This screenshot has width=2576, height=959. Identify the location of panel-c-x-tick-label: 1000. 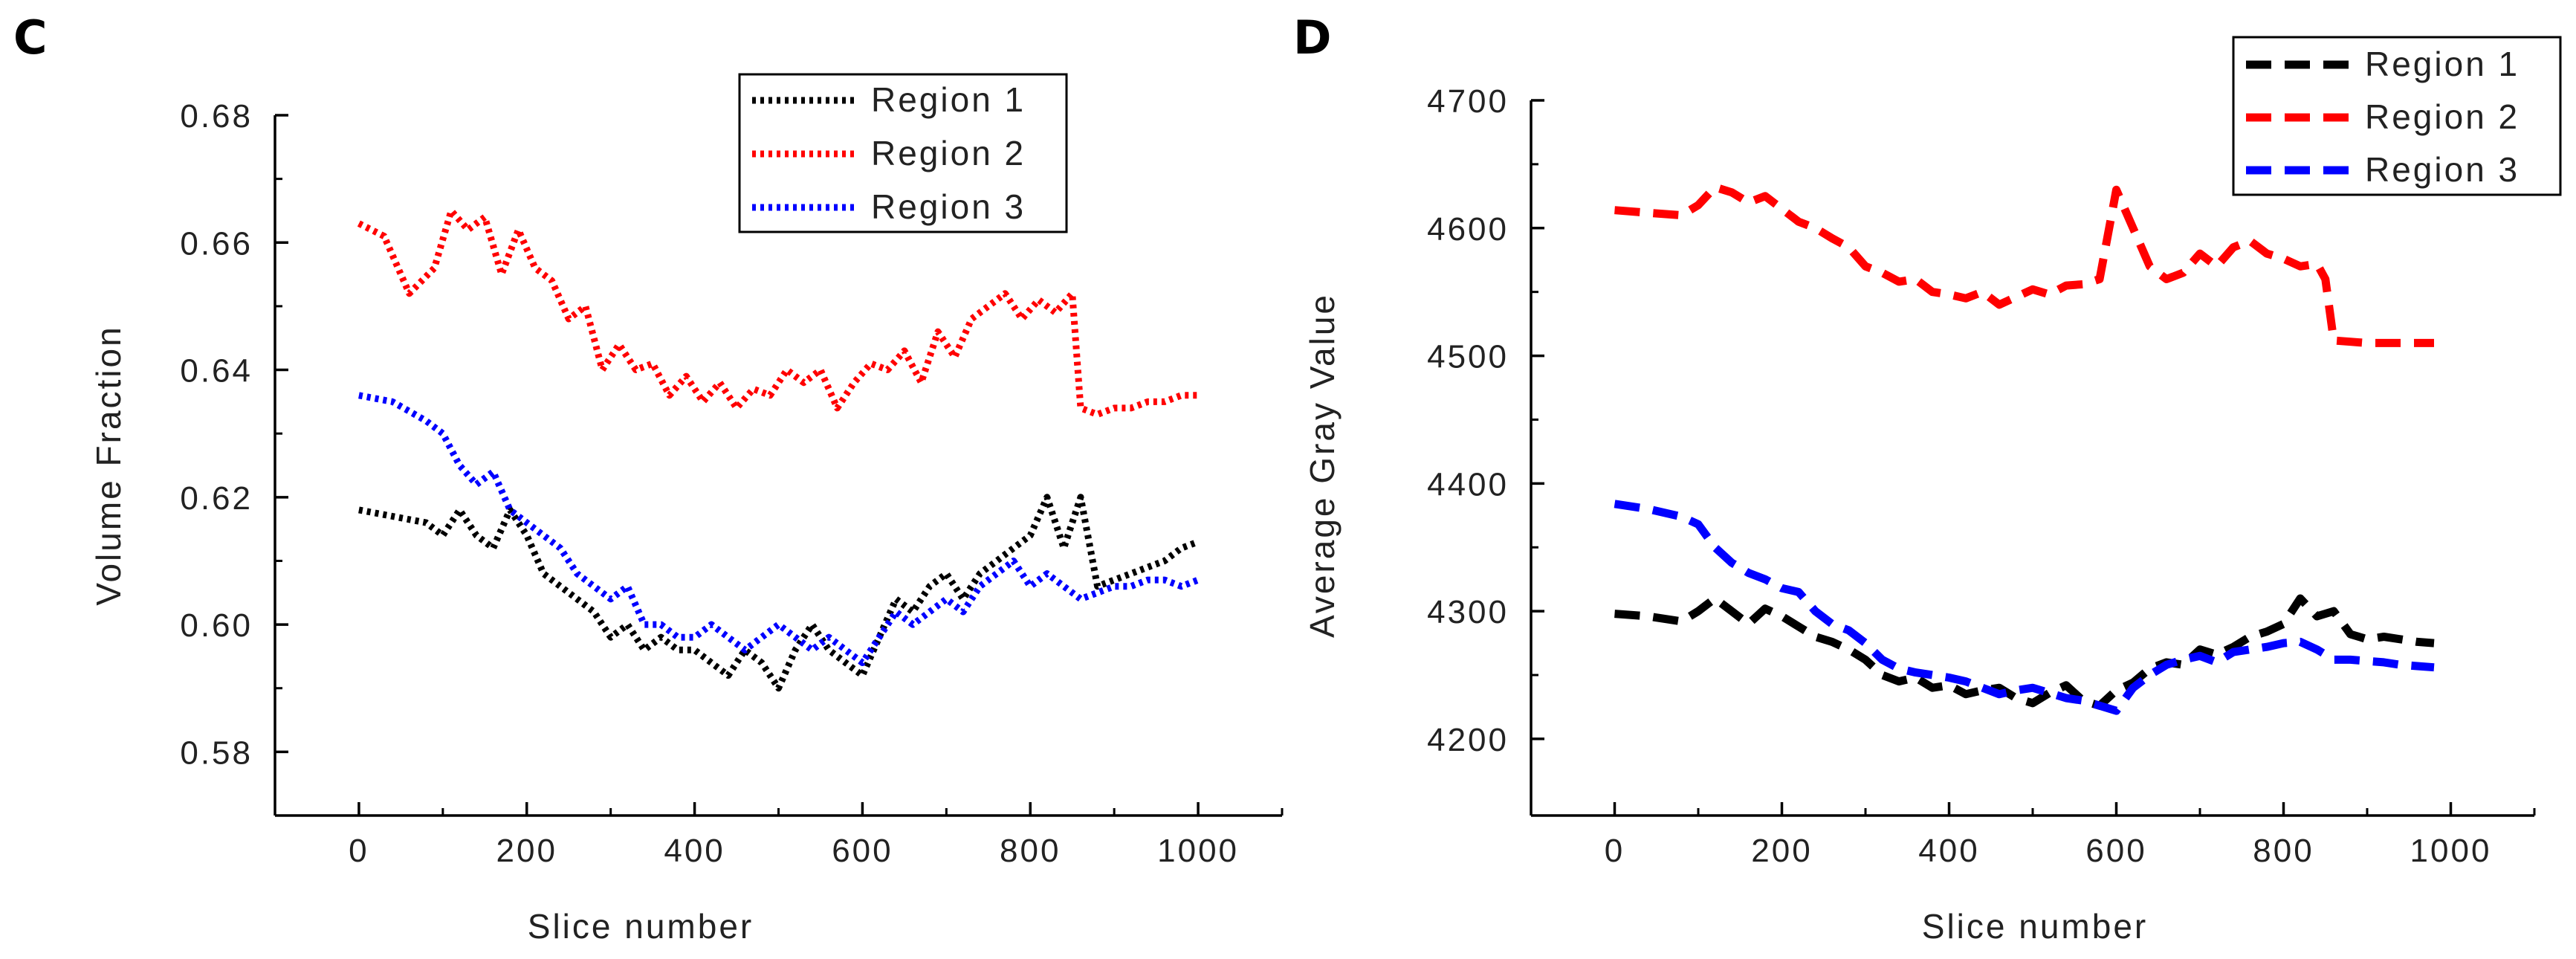
(1198, 851).